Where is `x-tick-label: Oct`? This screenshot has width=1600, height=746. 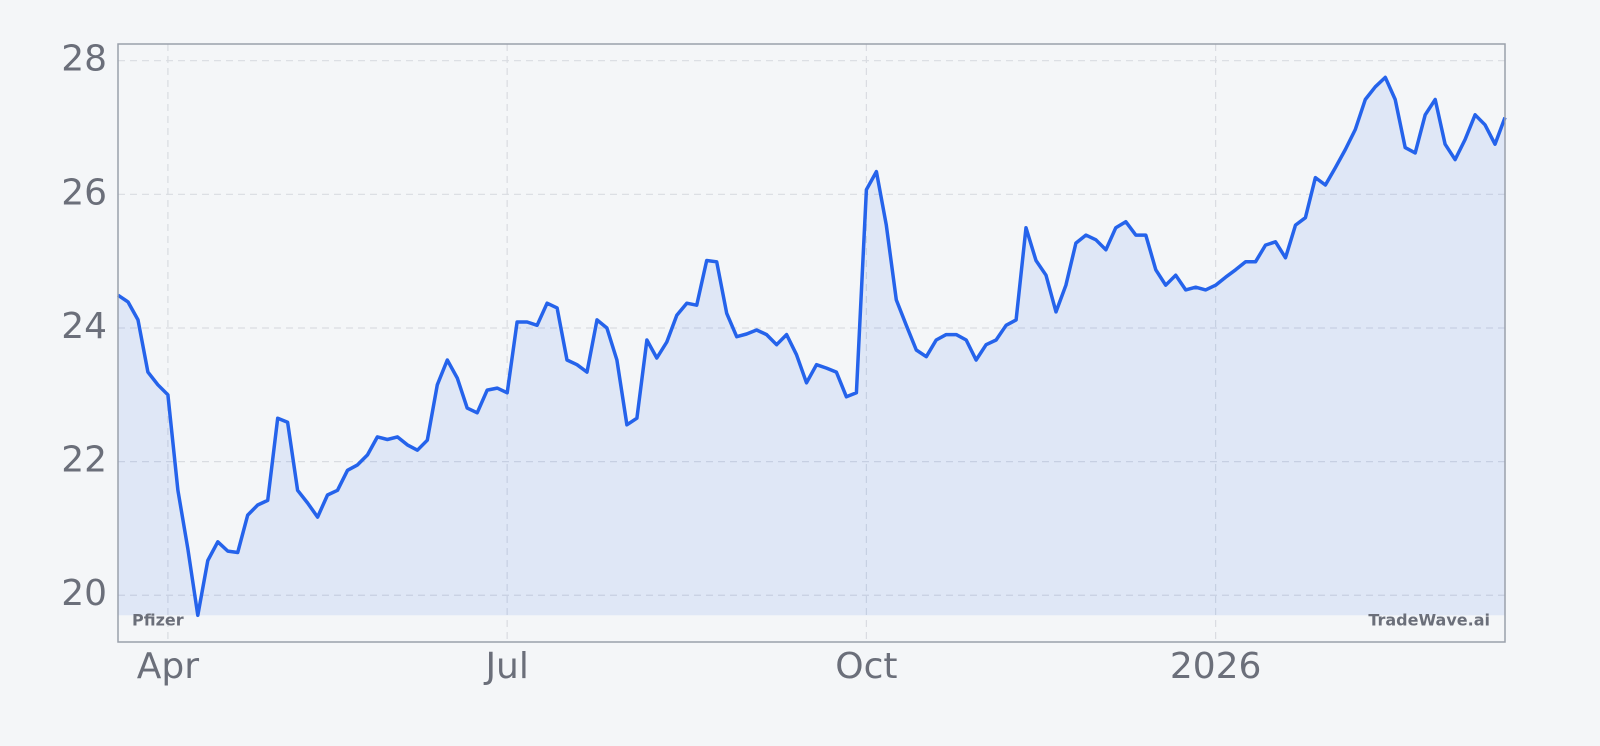
x-tick-label: Oct is located at coordinates (866, 666).